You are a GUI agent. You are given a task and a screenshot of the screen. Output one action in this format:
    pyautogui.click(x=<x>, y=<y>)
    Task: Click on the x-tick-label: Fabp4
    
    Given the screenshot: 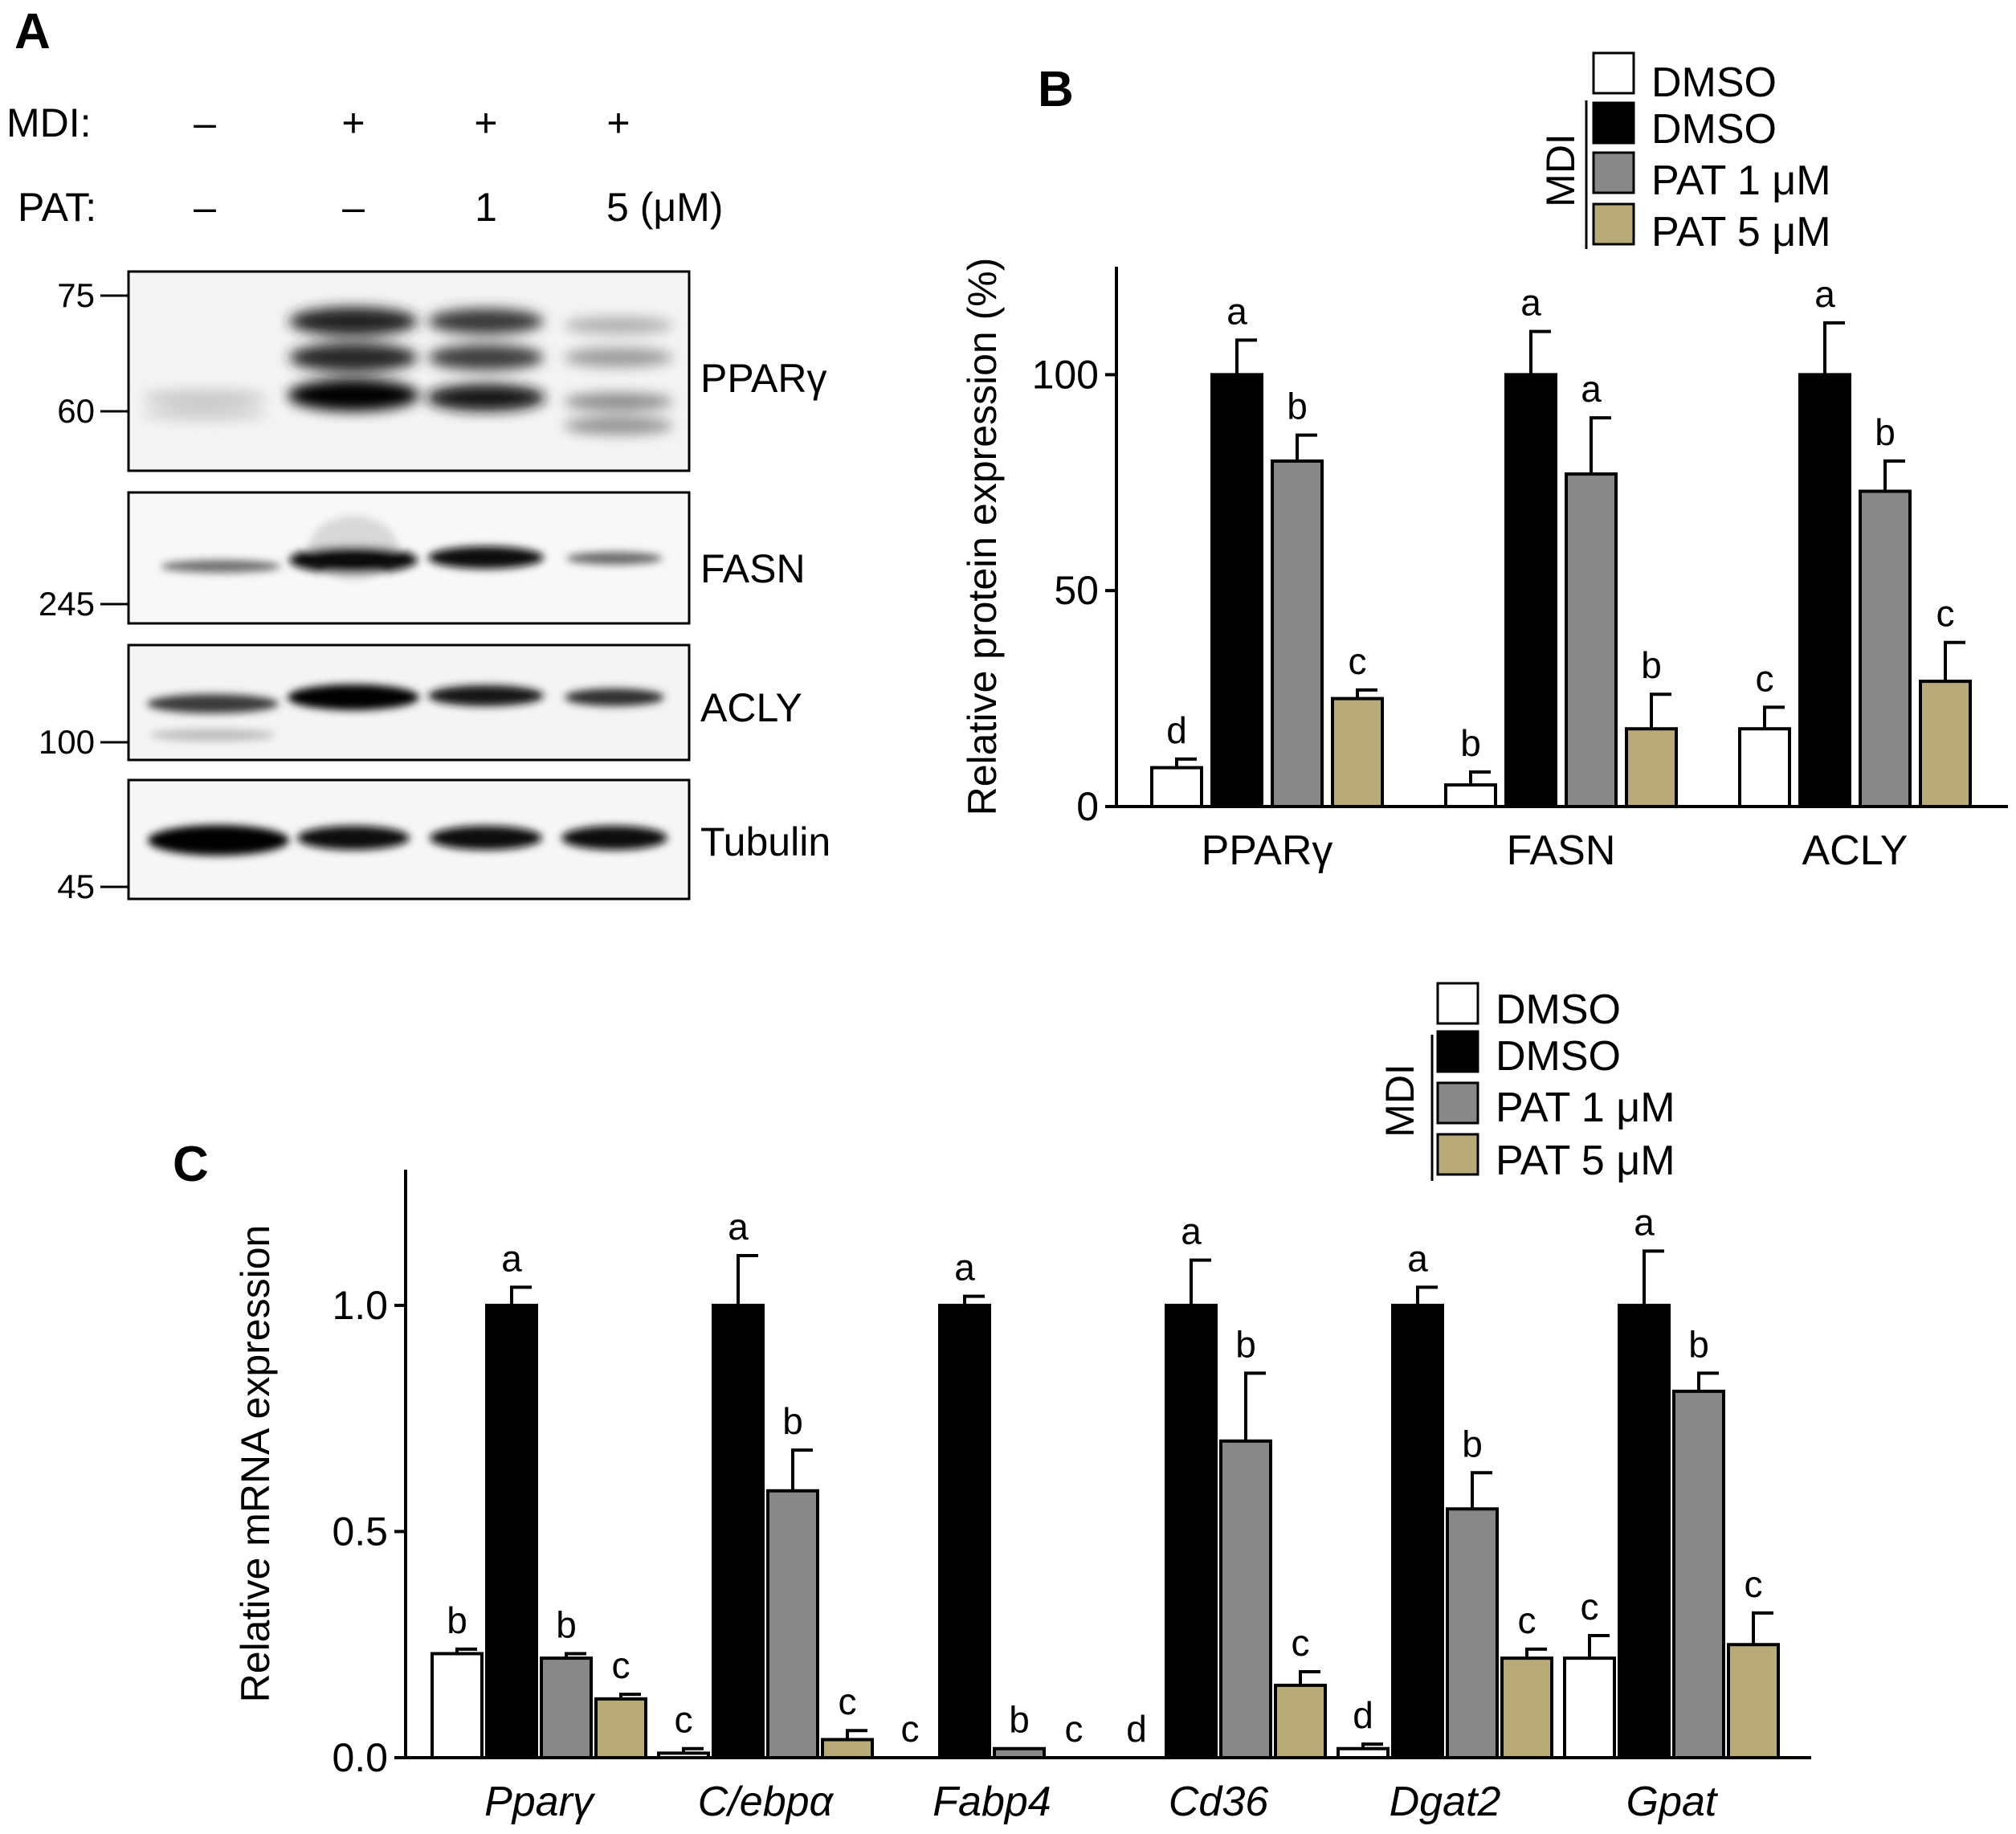 What is the action you would take?
    pyautogui.click(x=992, y=1802)
    